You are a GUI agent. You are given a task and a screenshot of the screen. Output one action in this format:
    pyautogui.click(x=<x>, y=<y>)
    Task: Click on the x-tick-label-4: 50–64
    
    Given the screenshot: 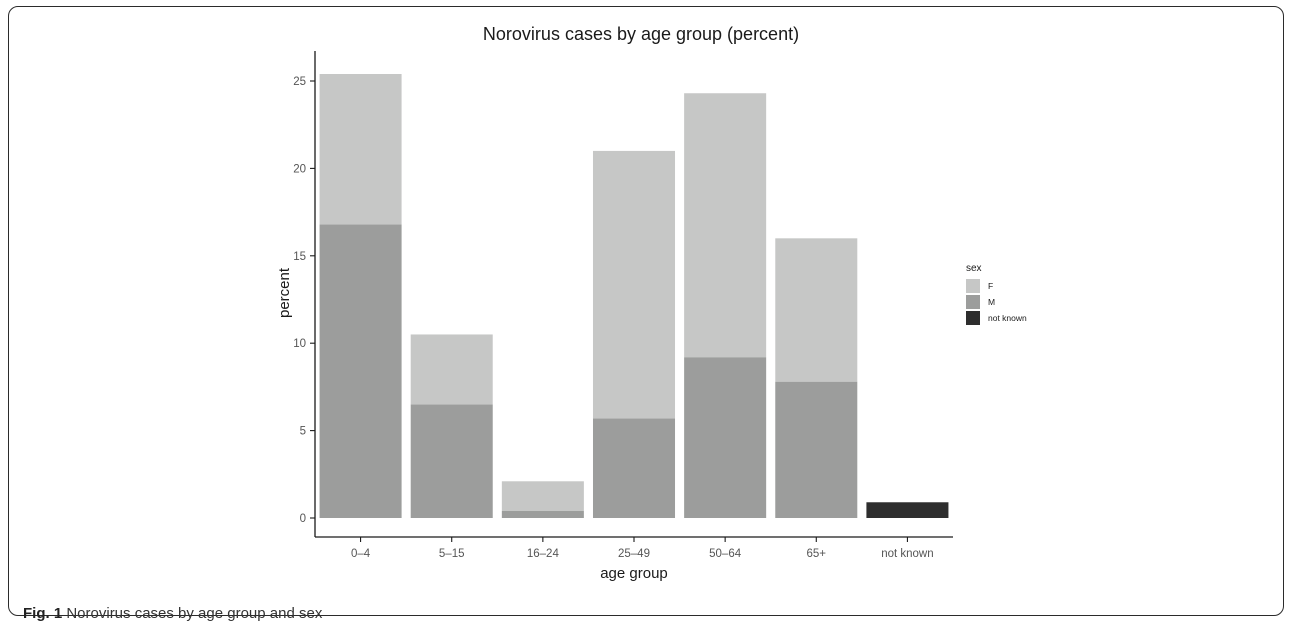 What is the action you would take?
    pyautogui.click(x=725, y=554)
    